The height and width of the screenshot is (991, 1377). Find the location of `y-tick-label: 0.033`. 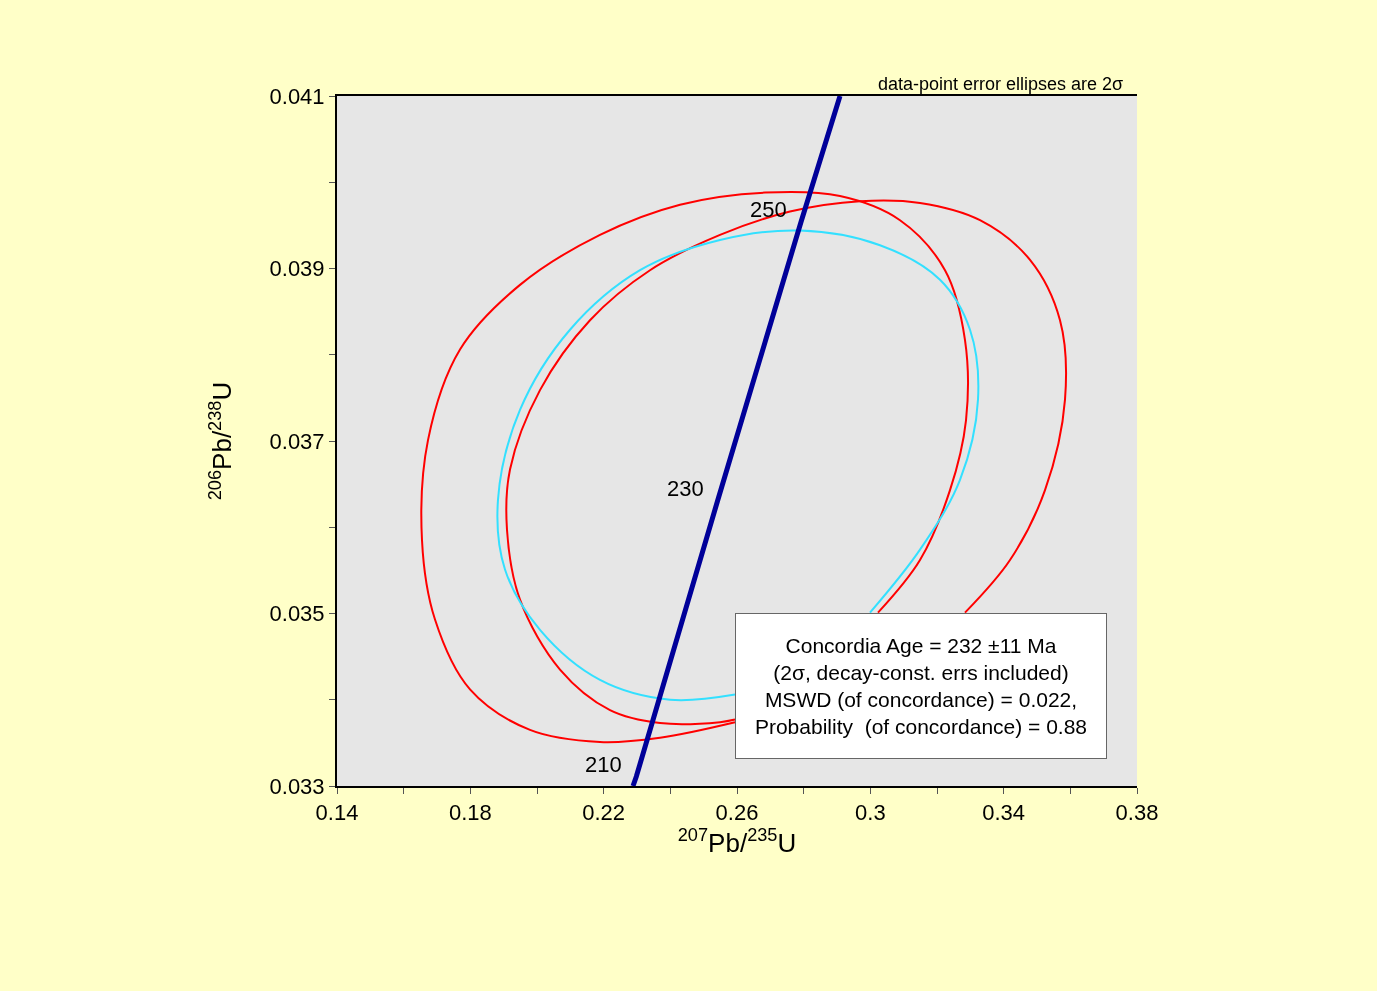

y-tick-label: 0.033 is located at coordinates (297, 786).